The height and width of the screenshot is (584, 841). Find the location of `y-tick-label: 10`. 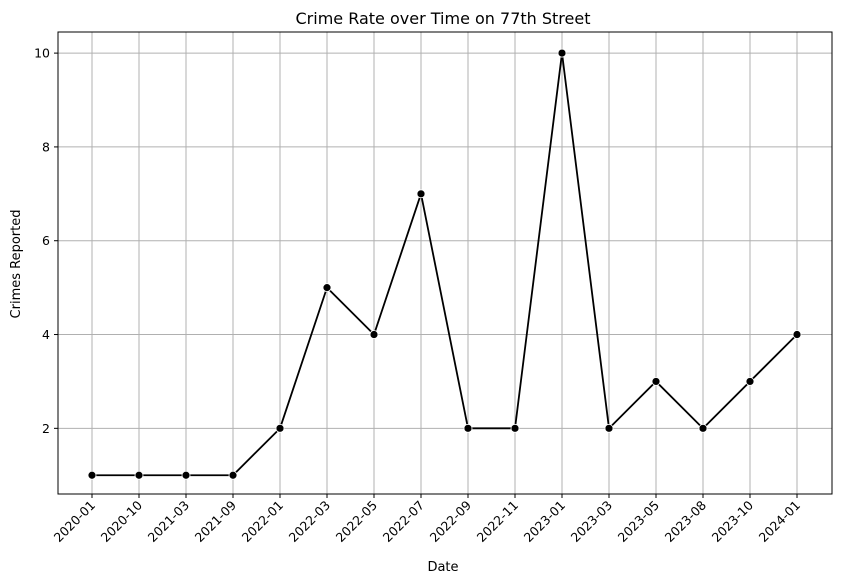

y-tick-label: 10 is located at coordinates (42, 53).